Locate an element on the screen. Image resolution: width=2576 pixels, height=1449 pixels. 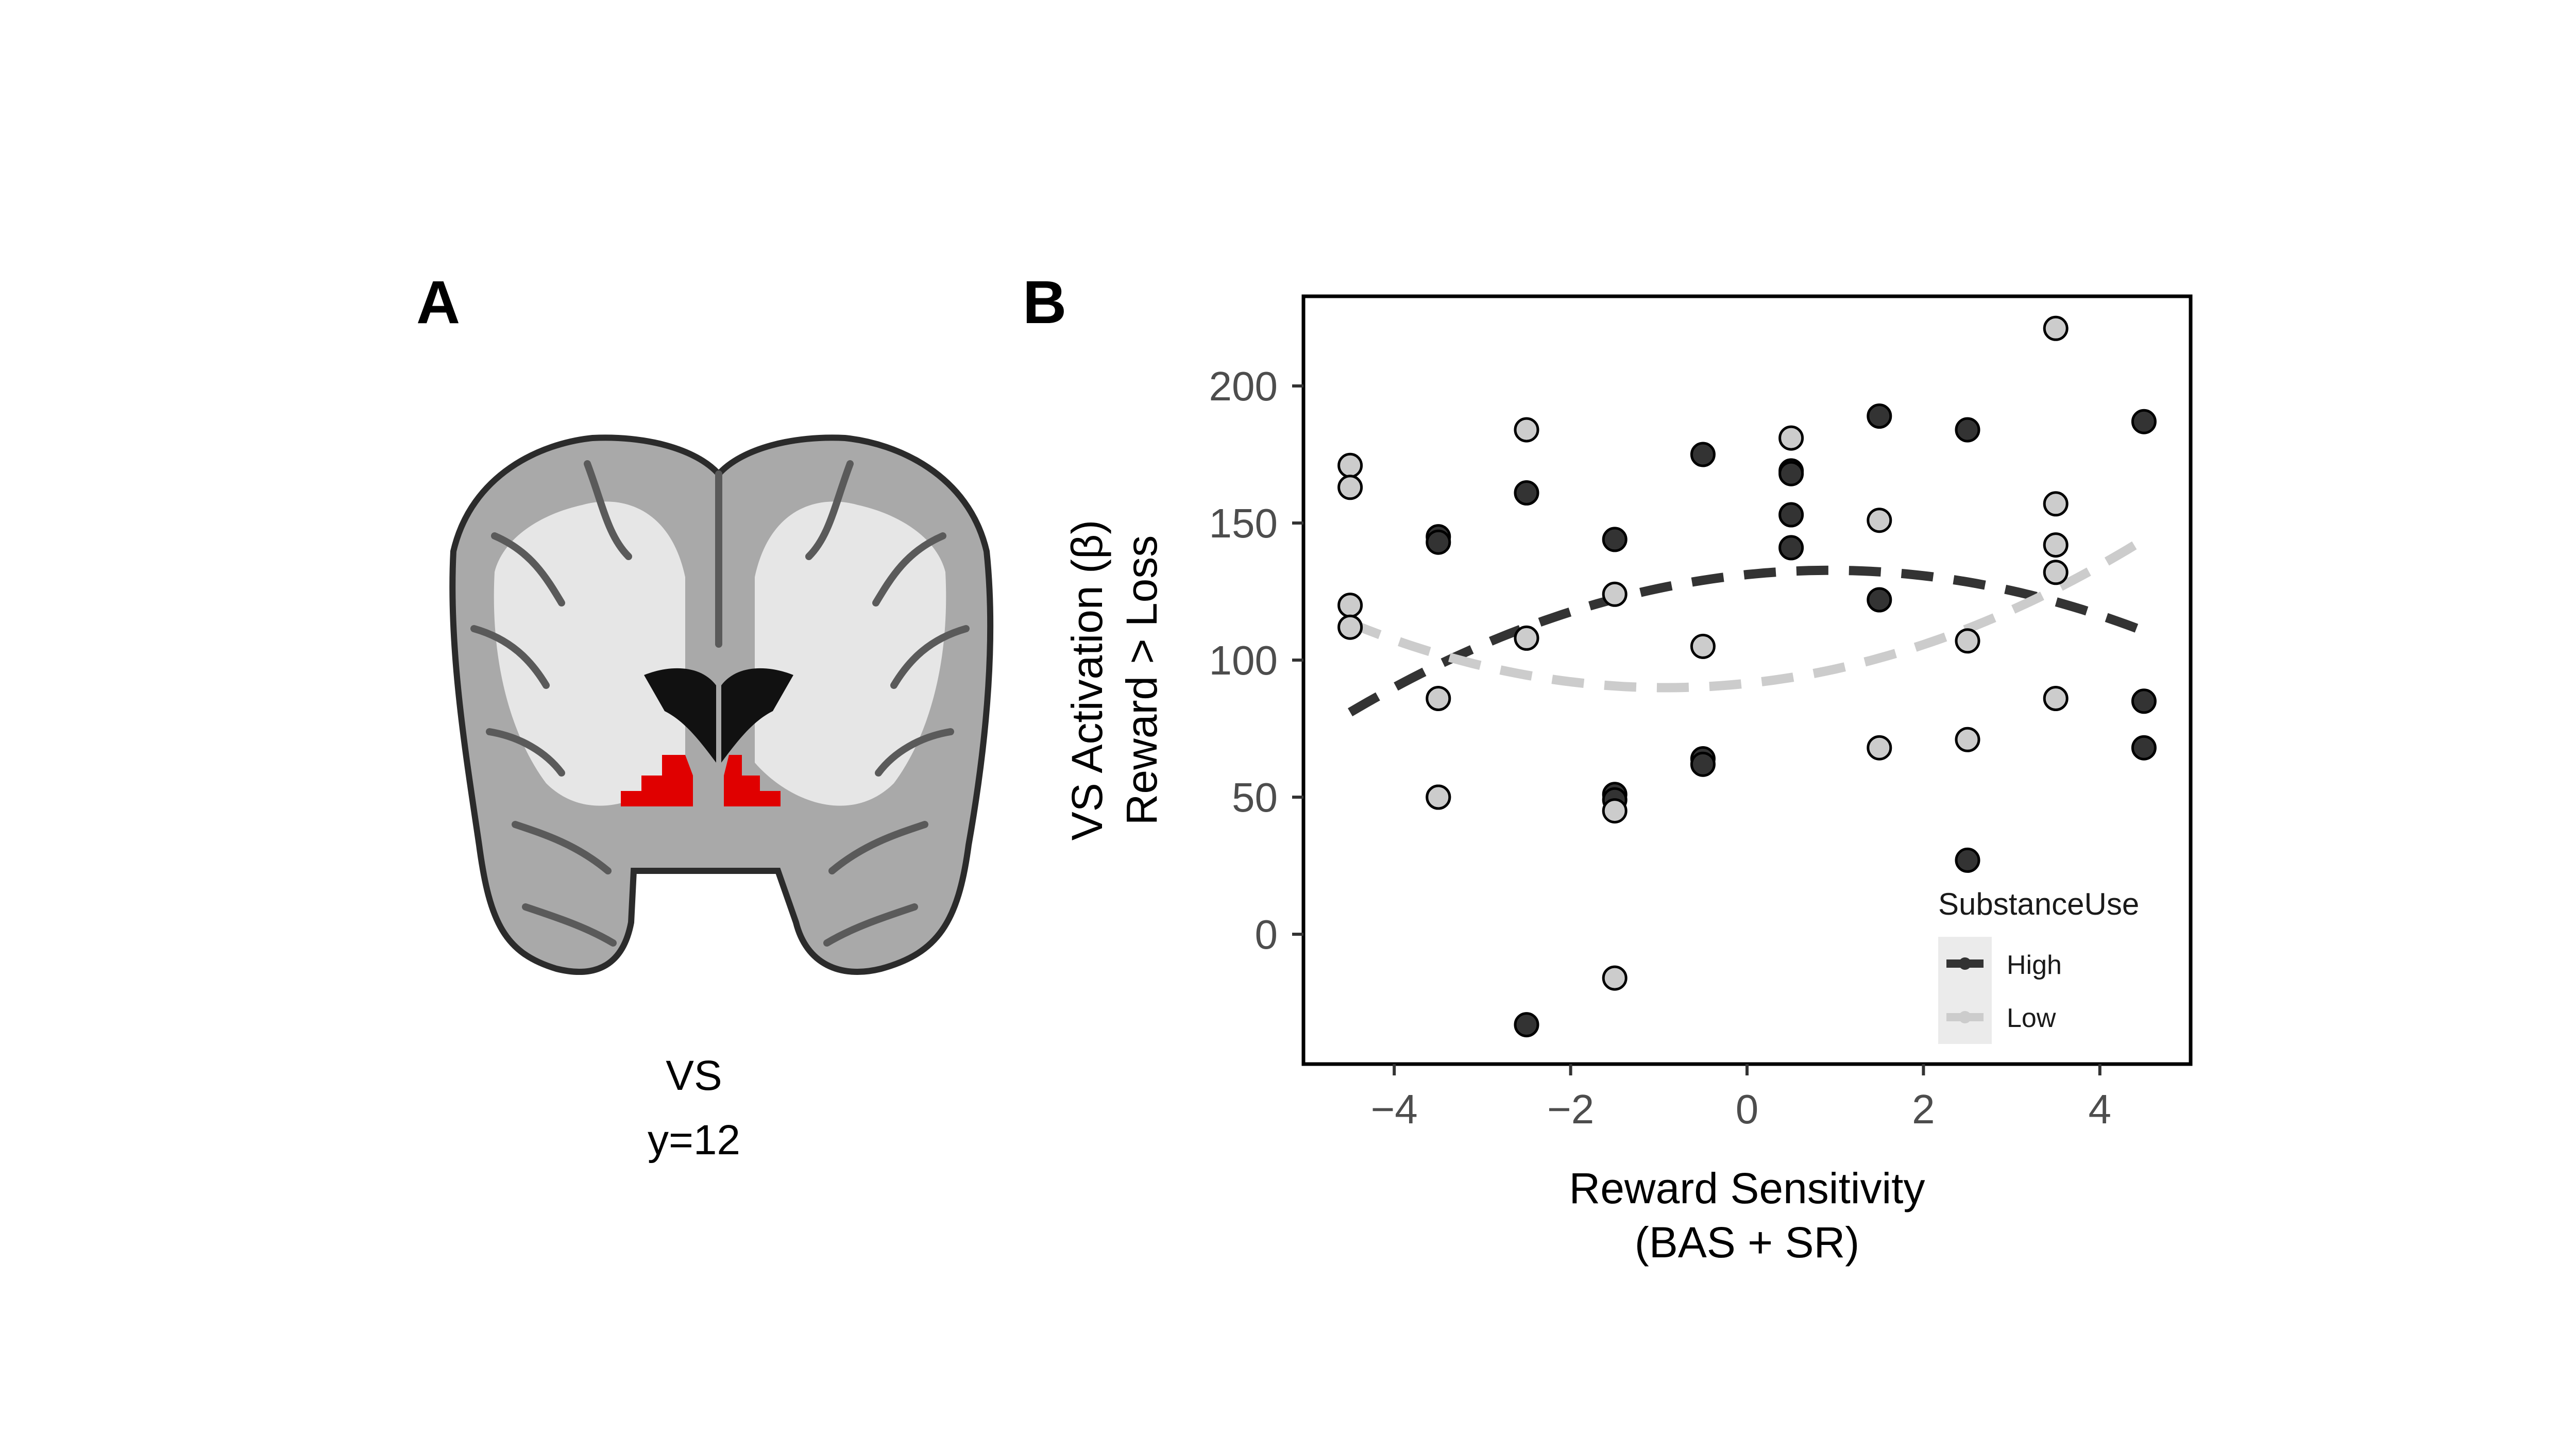
legend: SubstanceUse High Low is located at coordinates (2039, 965).